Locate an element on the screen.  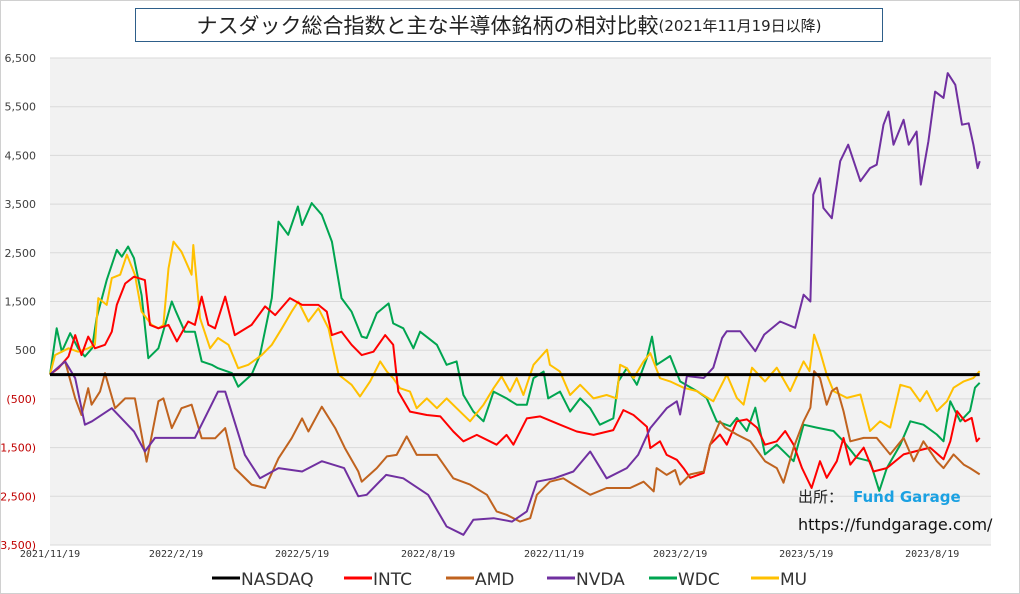
x-tick-label: 2022/5/19 is located at coordinates (302, 554).